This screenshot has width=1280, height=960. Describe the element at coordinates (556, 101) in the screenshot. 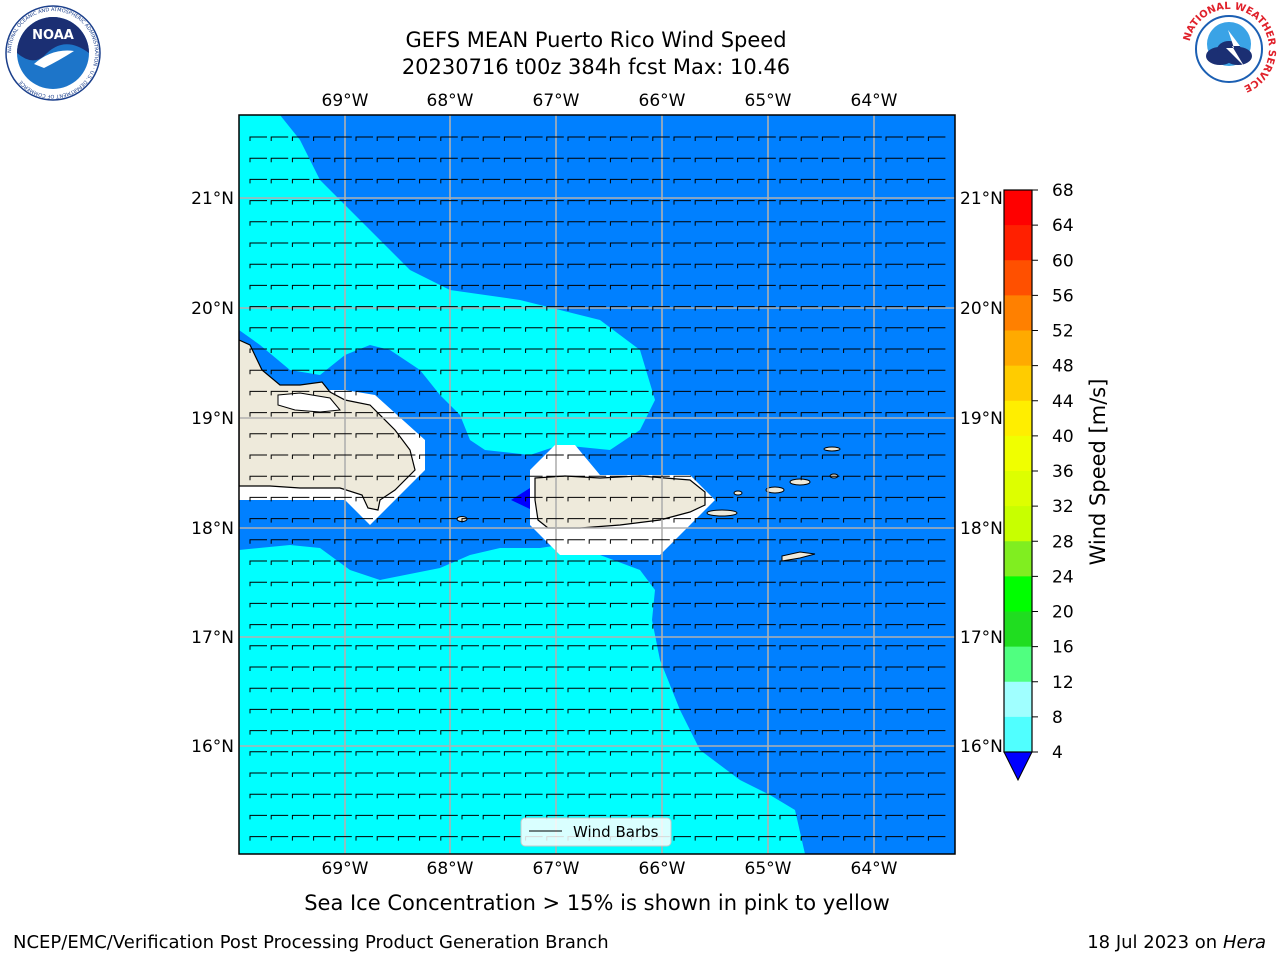

I see `lon-label-top: 67°W` at that location.